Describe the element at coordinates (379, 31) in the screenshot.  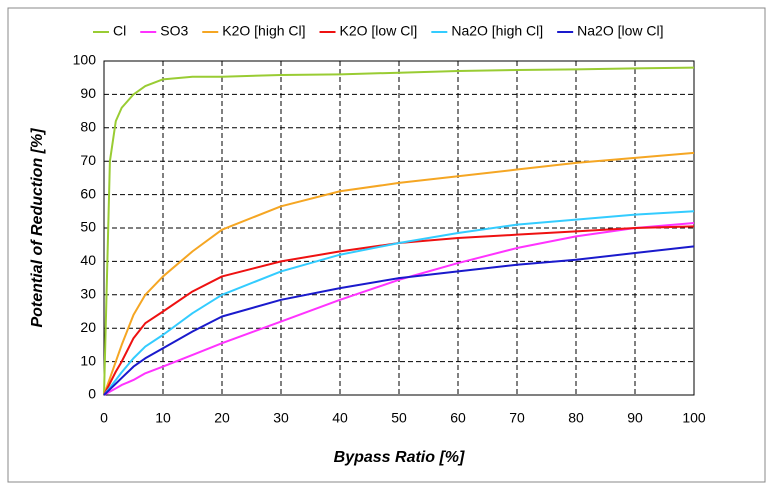
I see `legend-label: K2O [low Cl]` at that location.